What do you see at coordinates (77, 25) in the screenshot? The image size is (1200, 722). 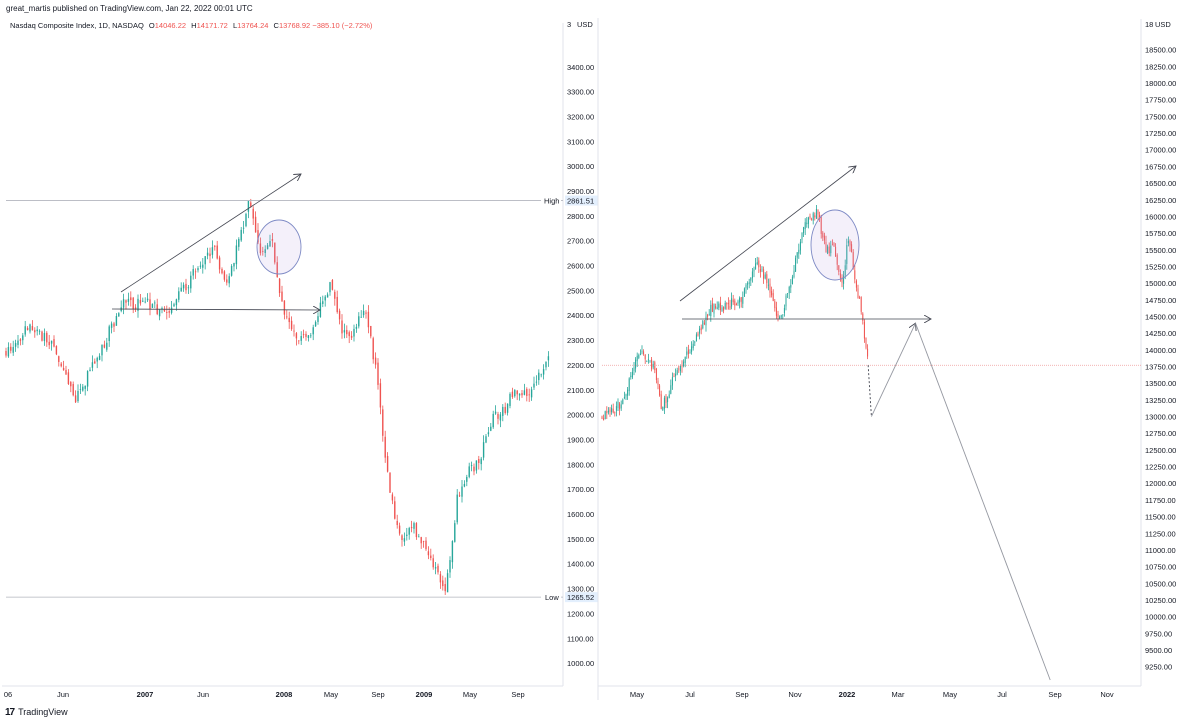 I see `symbol-name: Nasdaq Composite Index, 1D, NASDAQ` at bounding box center [77, 25].